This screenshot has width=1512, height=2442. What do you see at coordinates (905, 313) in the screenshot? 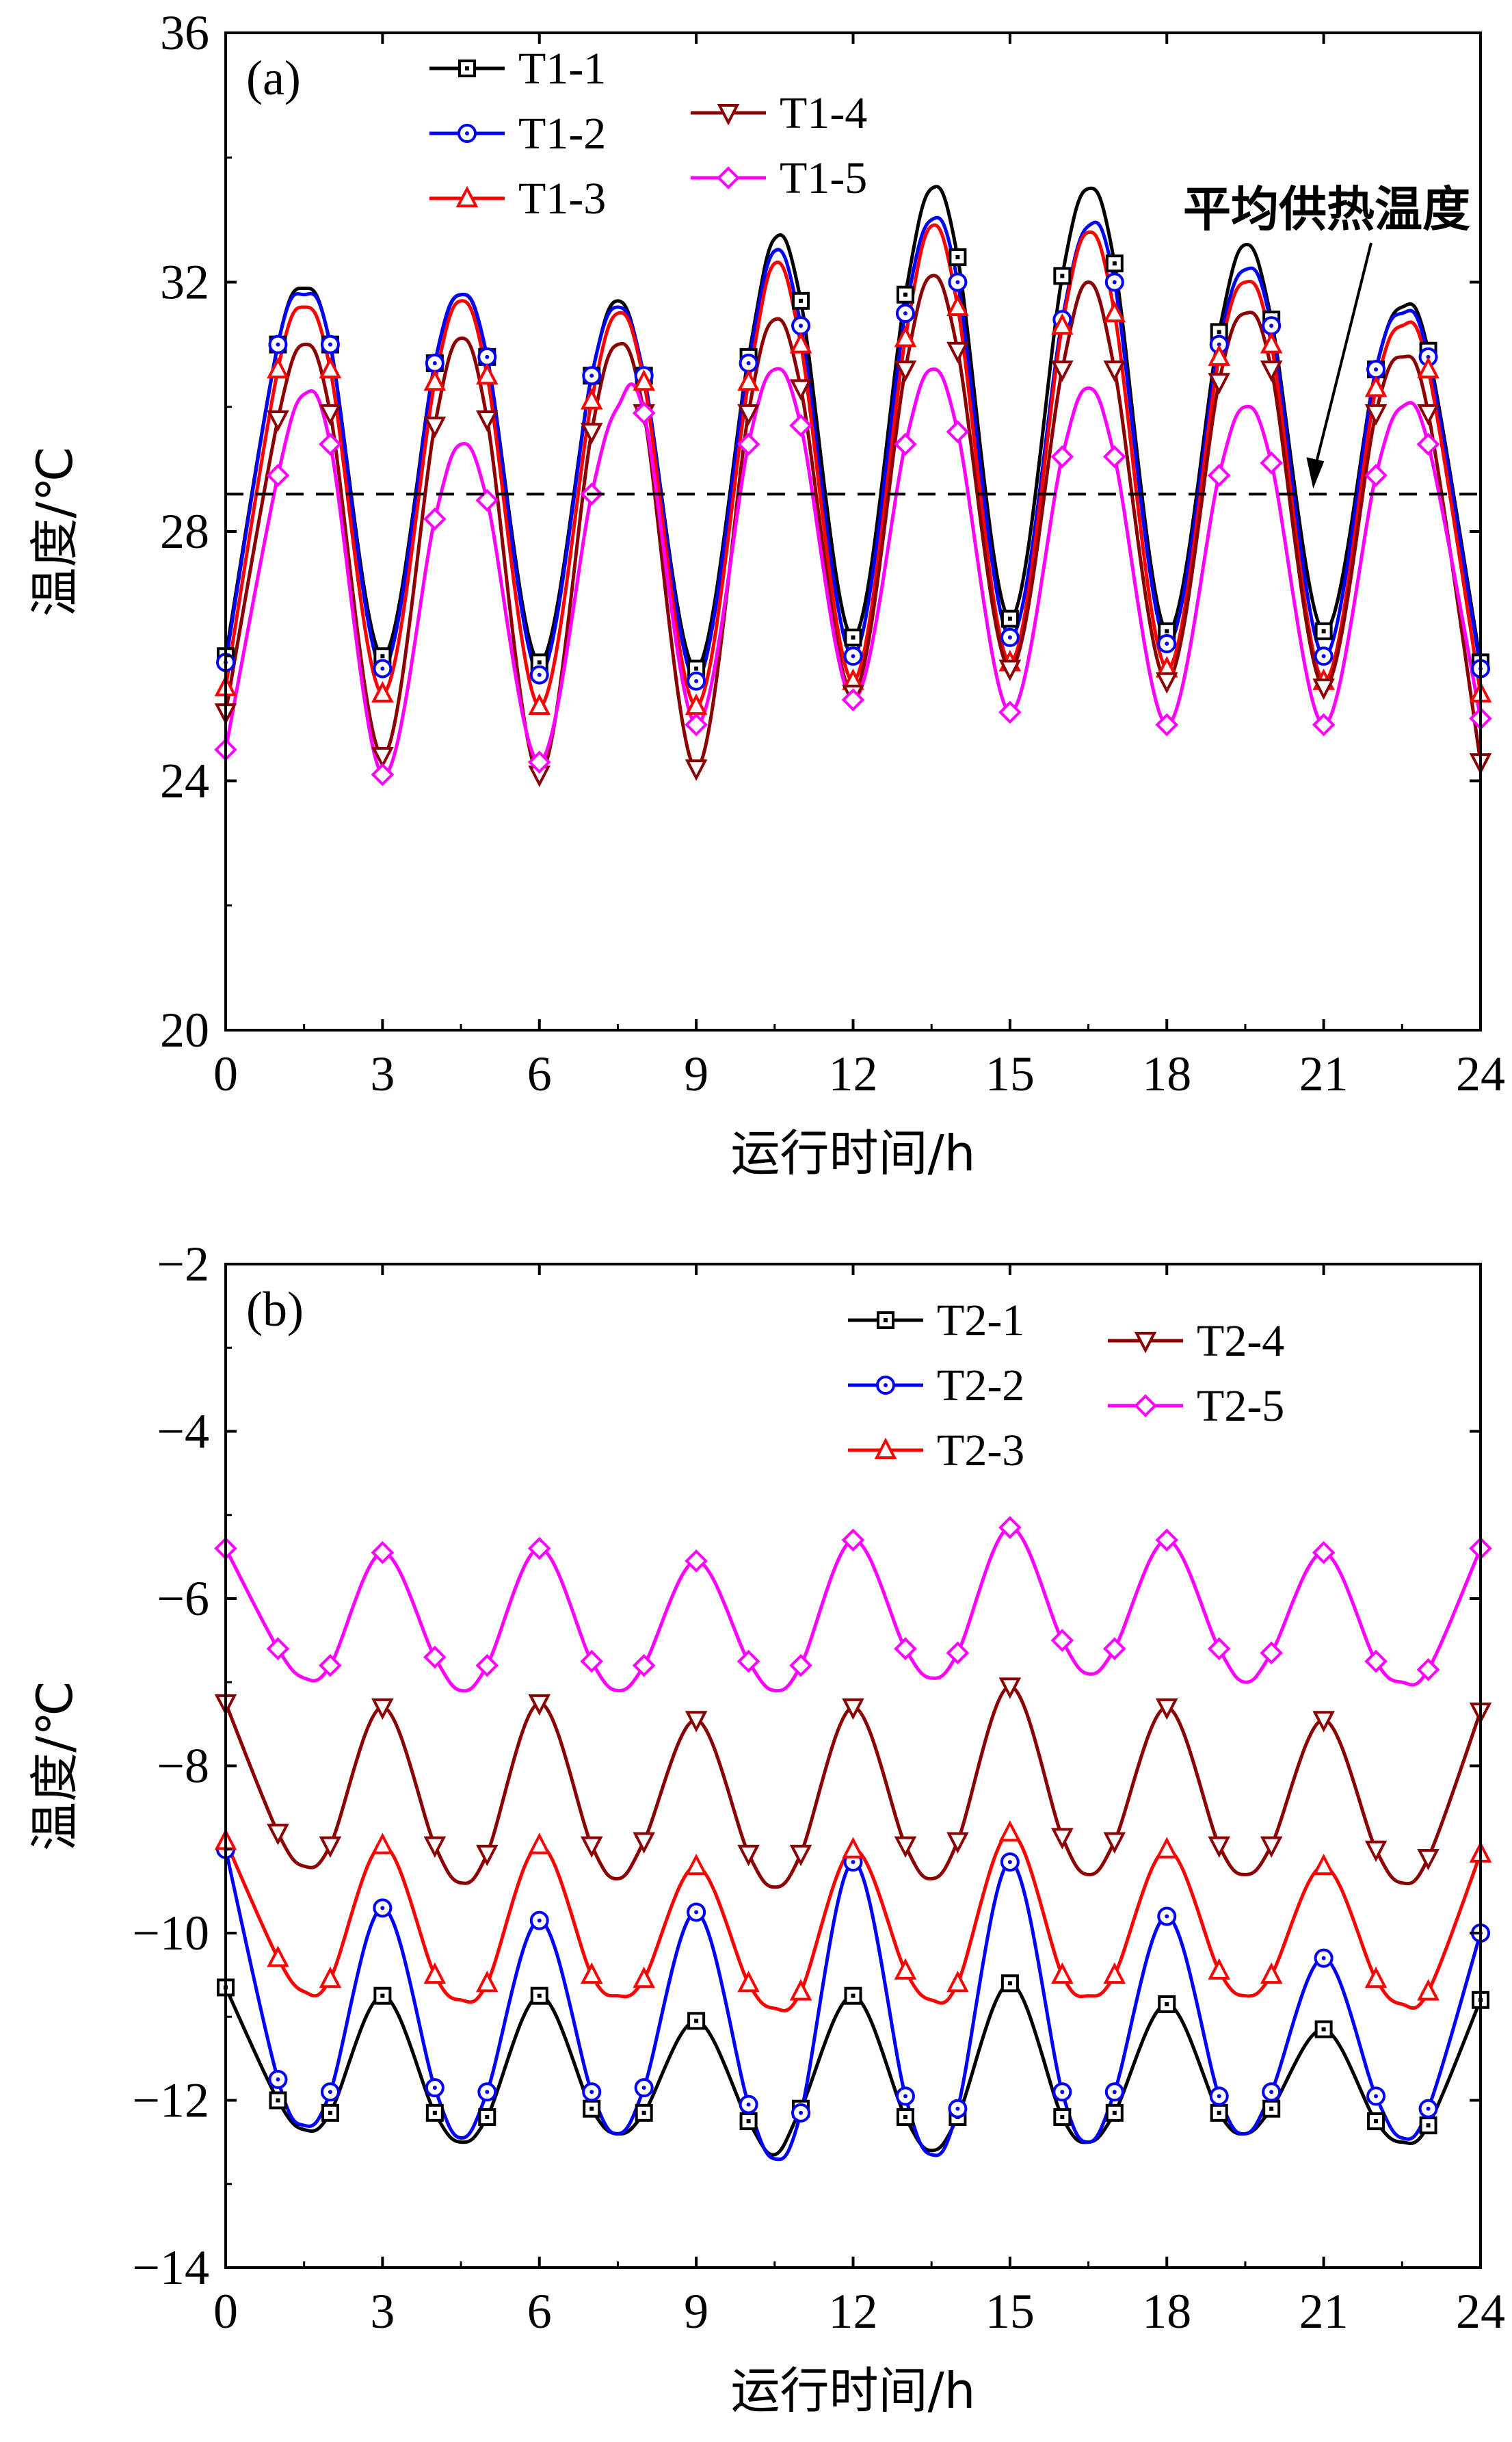
I see `data-point-T1-2-13-dot` at bounding box center [905, 313].